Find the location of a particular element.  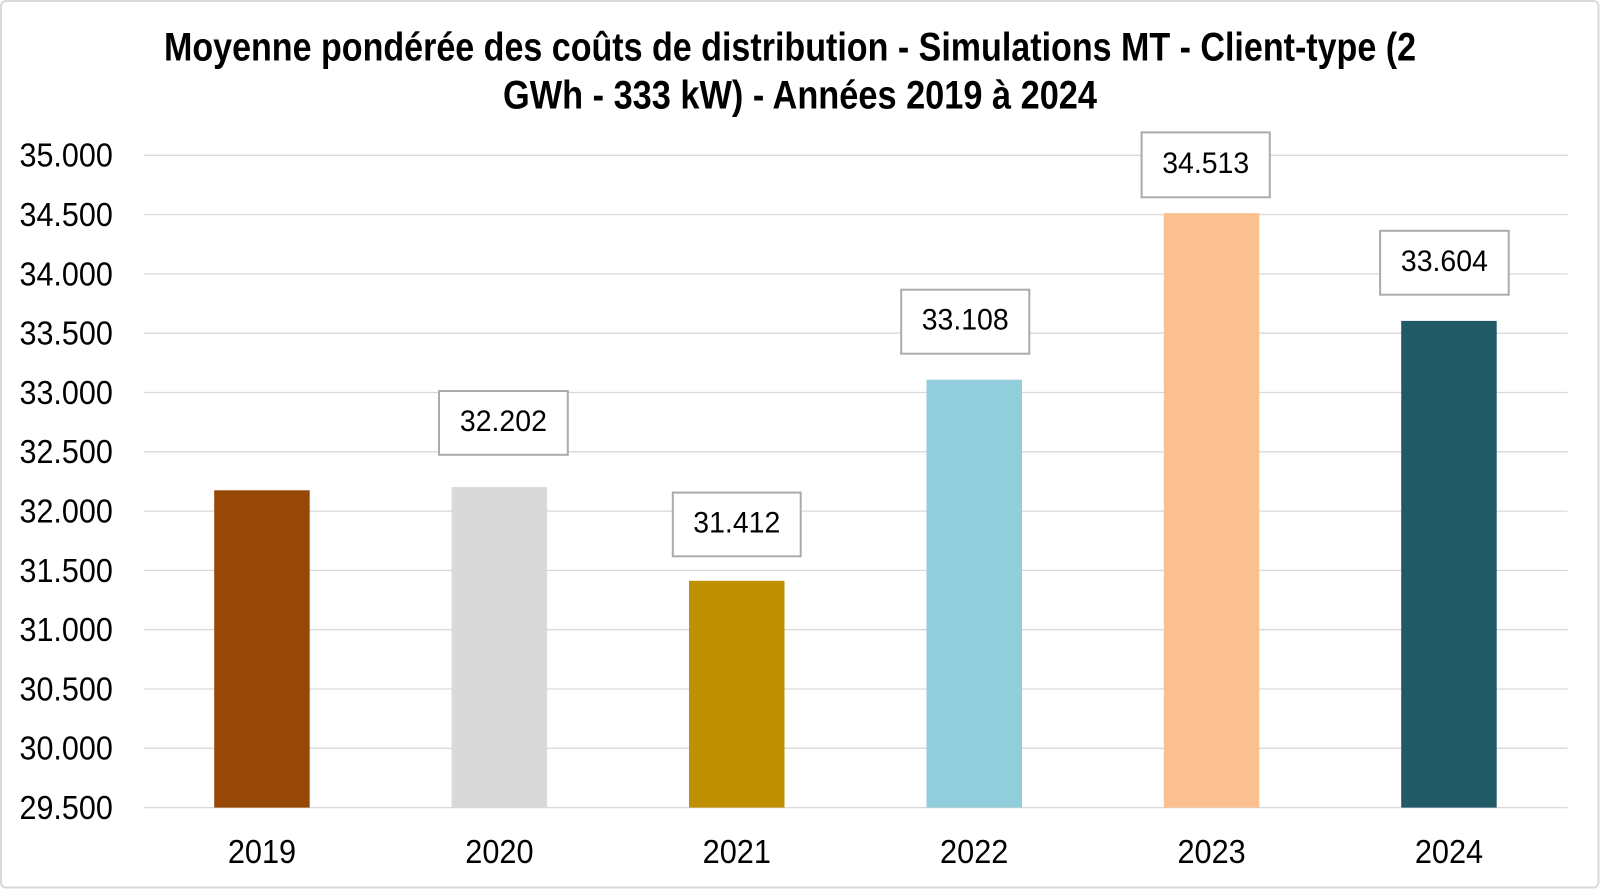

svg-text: 32.500 is located at coordinates (66, 451).